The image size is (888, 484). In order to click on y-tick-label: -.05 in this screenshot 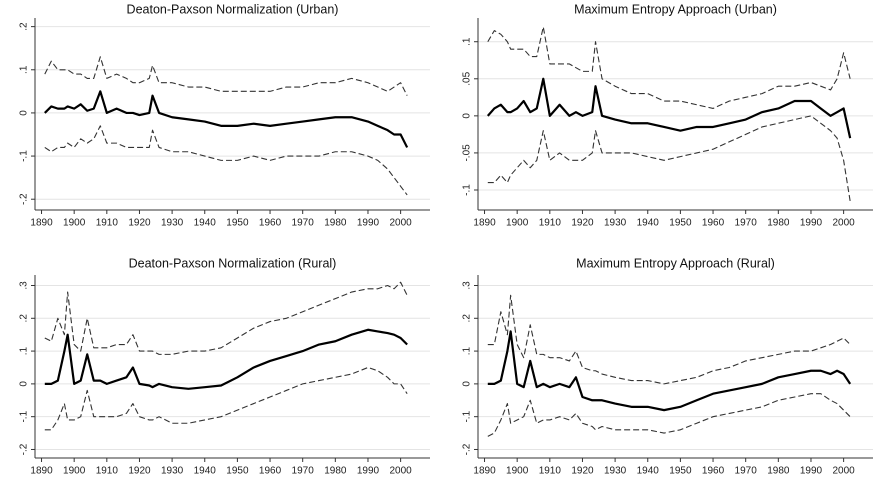, I will do `click(467, 153)`.